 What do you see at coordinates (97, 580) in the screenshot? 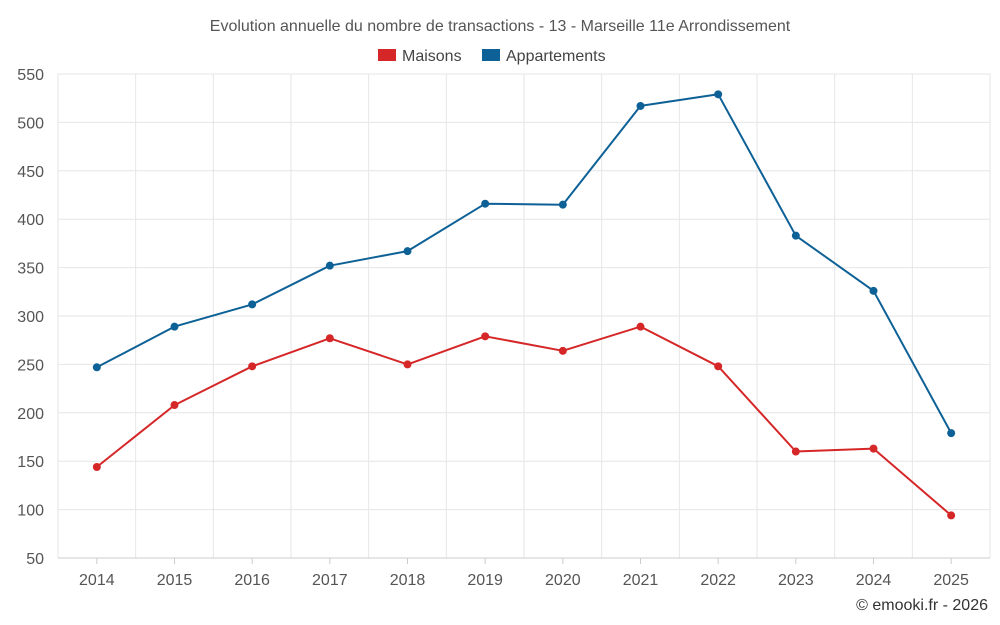
I see `x-tick-label: 2014` at bounding box center [97, 580].